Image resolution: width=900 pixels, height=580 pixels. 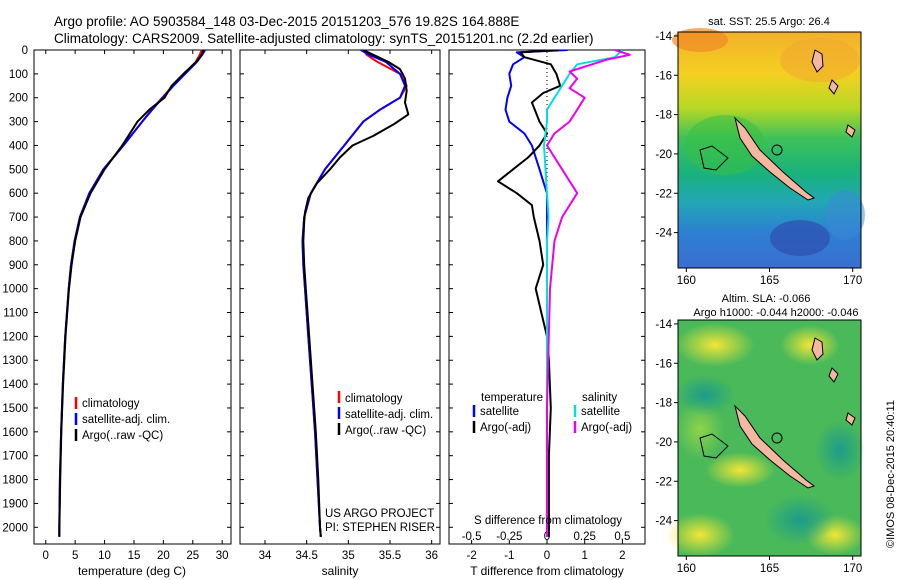 What do you see at coordinates (15, 337) in the screenshot?
I see `depth-tick-label: 1200` at bounding box center [15, 337].